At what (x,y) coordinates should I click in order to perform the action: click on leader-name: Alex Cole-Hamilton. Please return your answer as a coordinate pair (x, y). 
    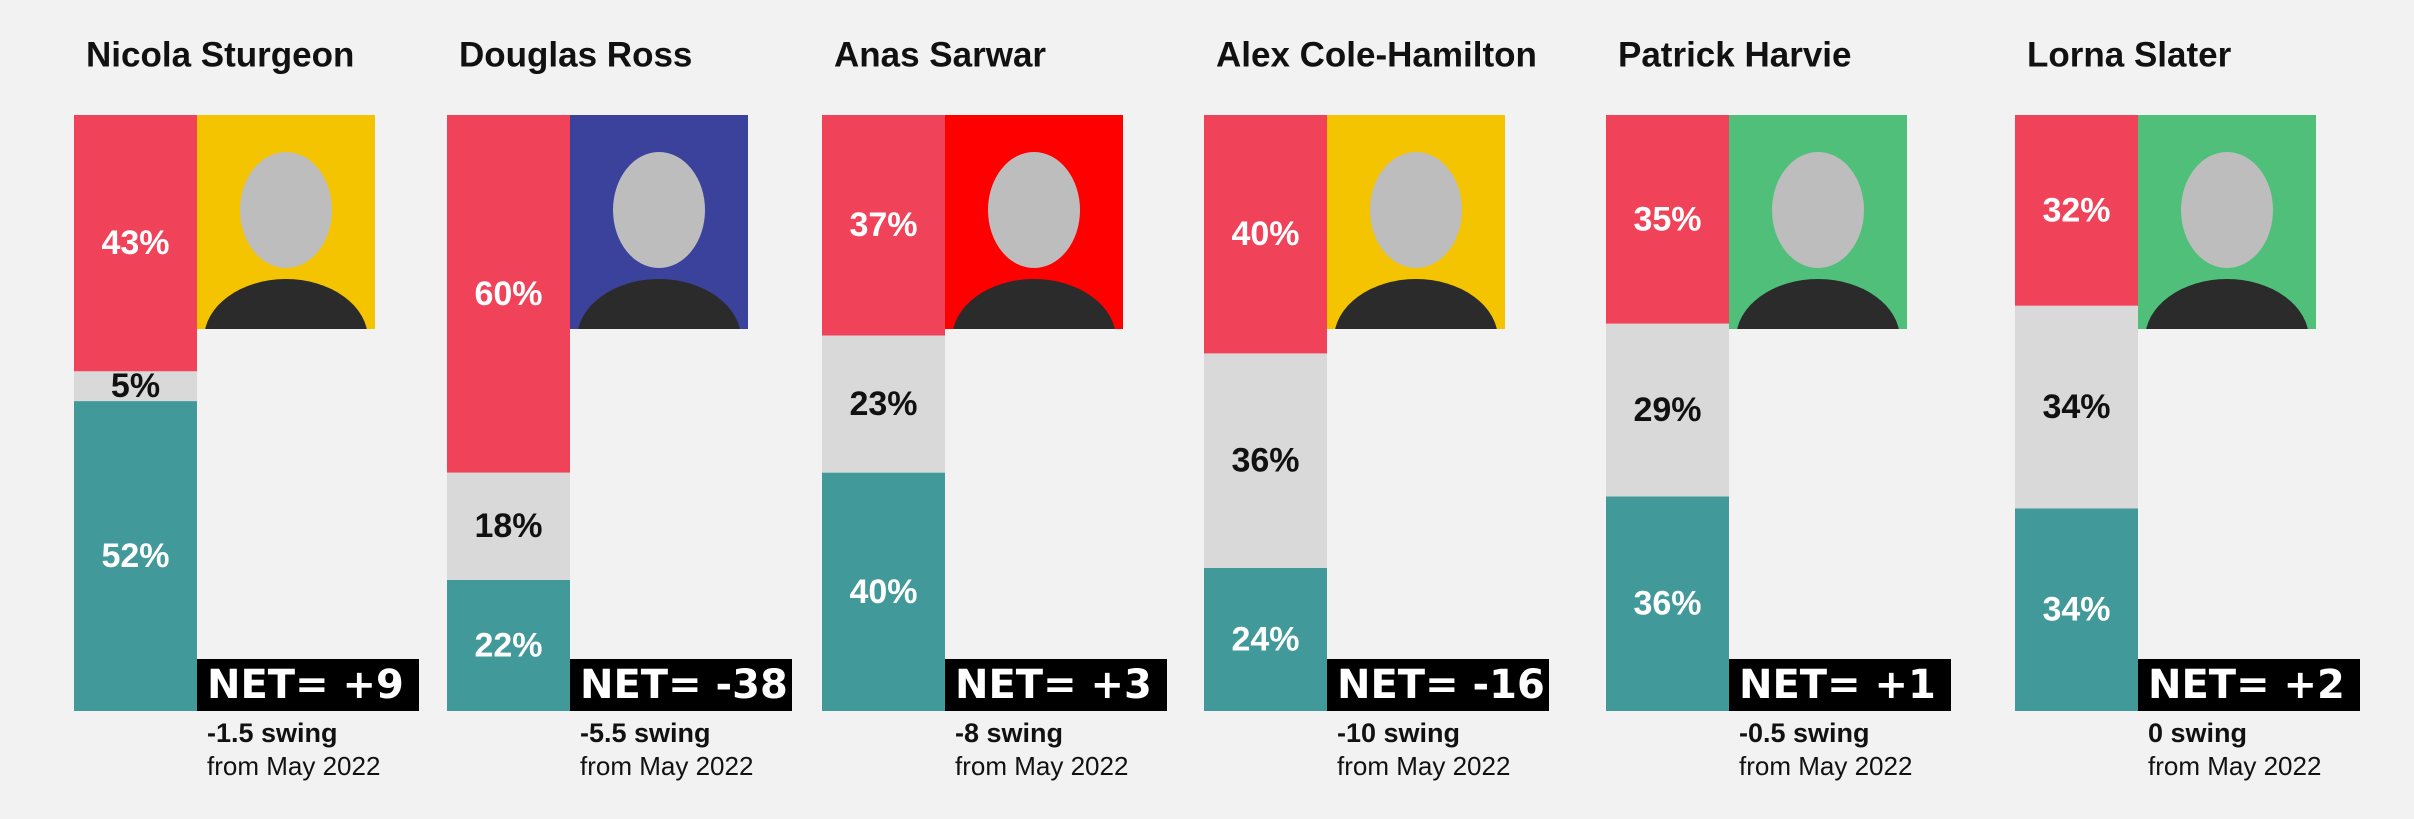
    Looking at the image, I should click on (1376, 54).